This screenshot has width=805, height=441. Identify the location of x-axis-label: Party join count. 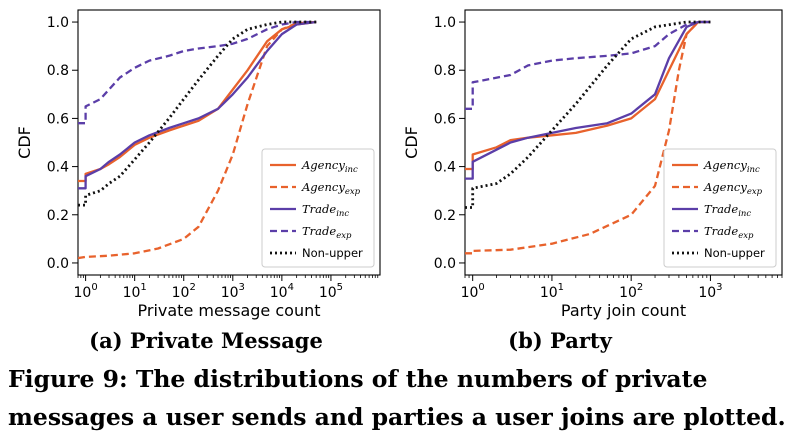
(623, 310).